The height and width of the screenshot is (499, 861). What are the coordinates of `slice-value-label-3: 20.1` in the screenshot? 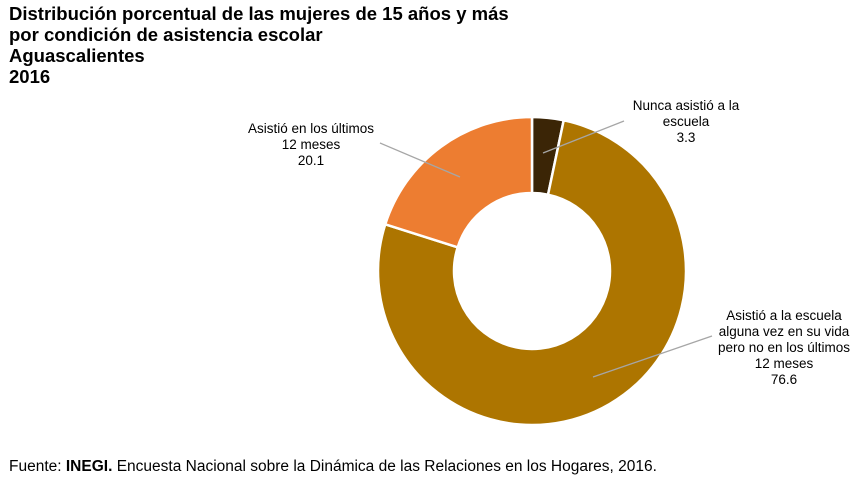 It's located at (311, 160).